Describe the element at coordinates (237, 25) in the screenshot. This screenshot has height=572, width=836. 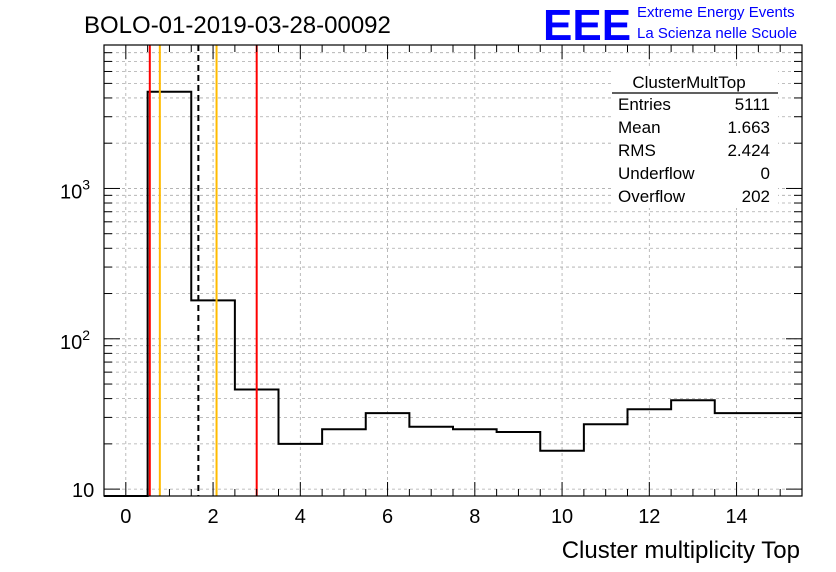
I see `chart-title: BOLO-01-2019-03-28-00092` at that location.